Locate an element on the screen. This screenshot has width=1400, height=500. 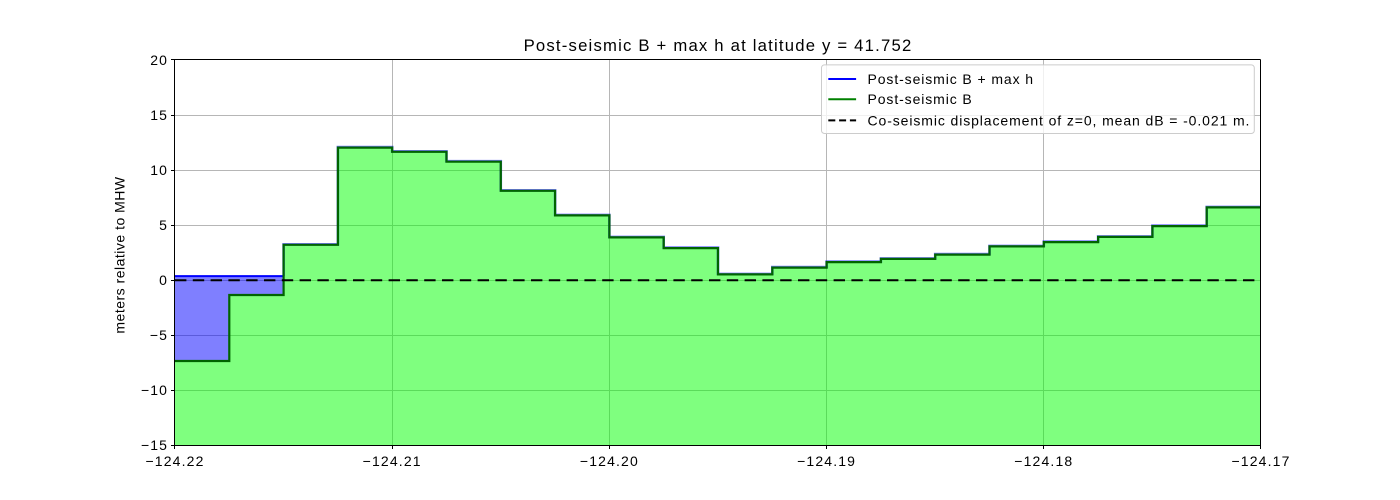
svg-text: 5 is located at coordinates (163, 225).